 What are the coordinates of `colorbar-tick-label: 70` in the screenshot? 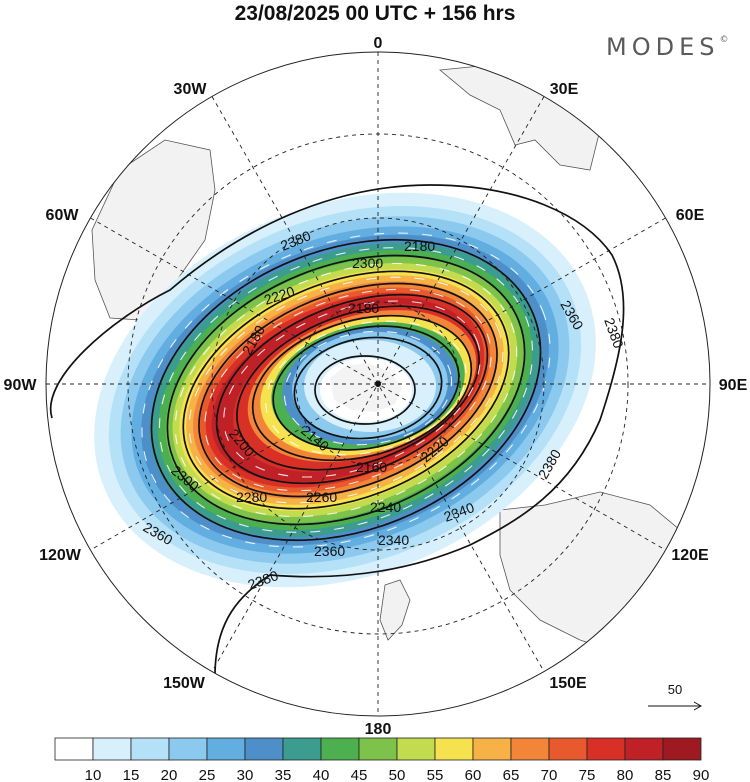 It's located at (549, 774).